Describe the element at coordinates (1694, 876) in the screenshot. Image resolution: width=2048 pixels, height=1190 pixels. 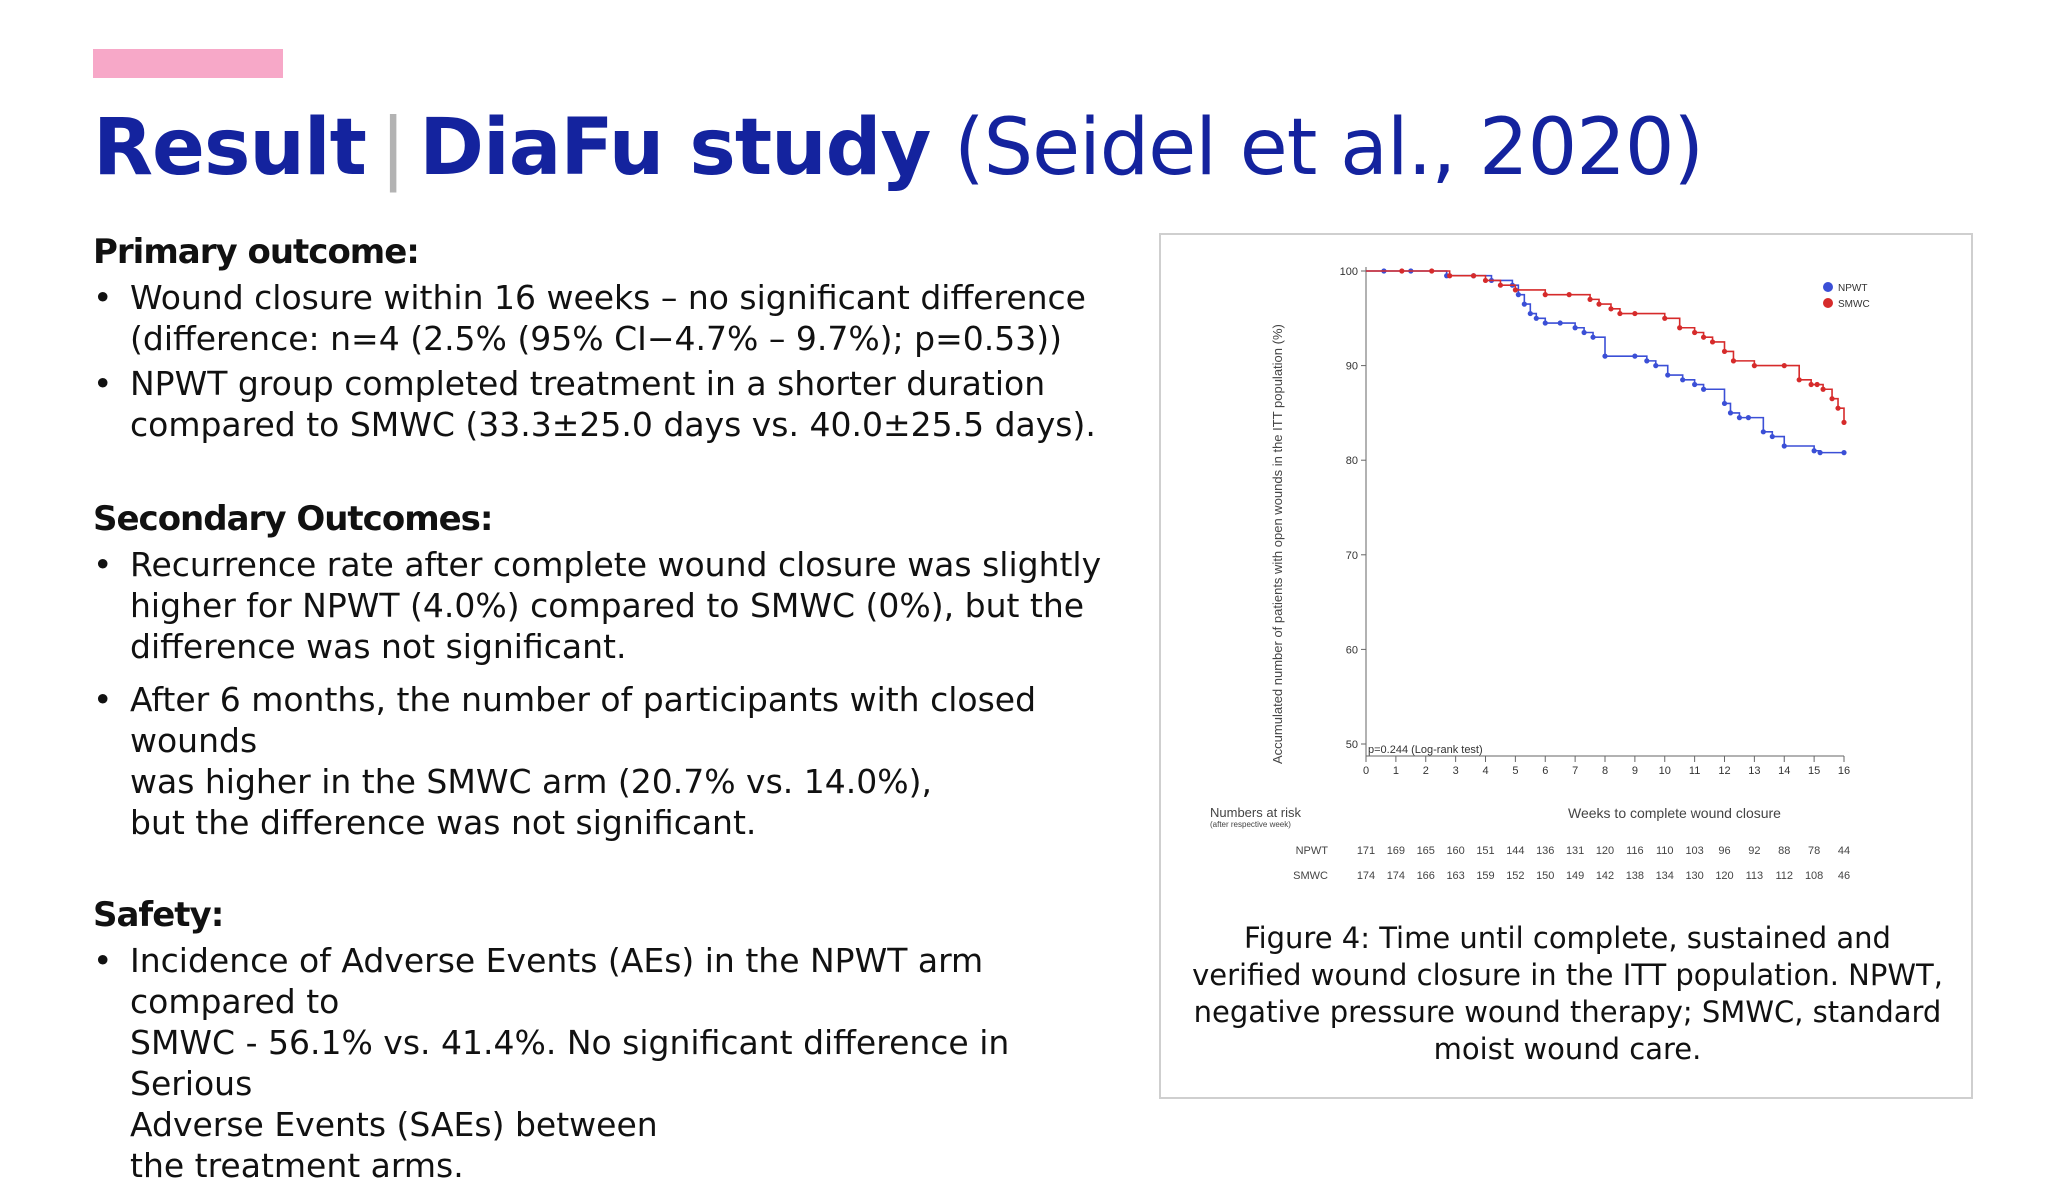
I see `risk-value: 130` at that location.